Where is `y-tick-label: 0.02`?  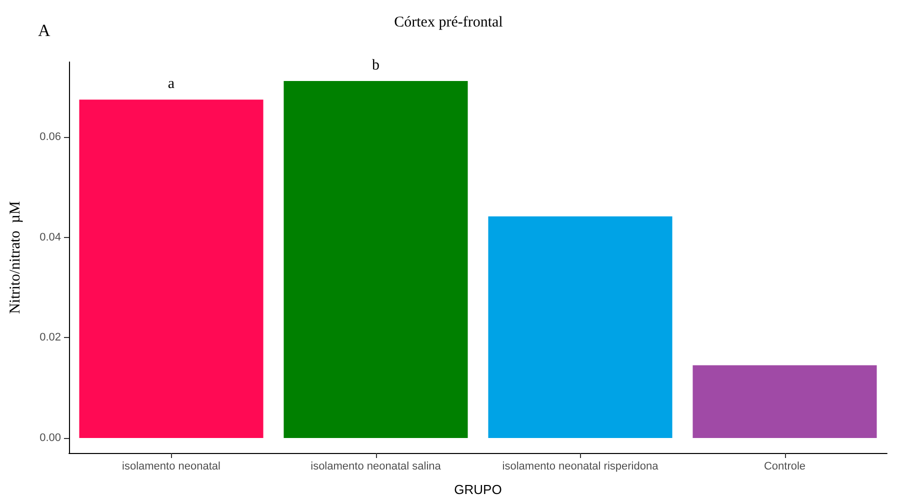
y-tick-label: 0.02 is located at coordinates (50, 338).